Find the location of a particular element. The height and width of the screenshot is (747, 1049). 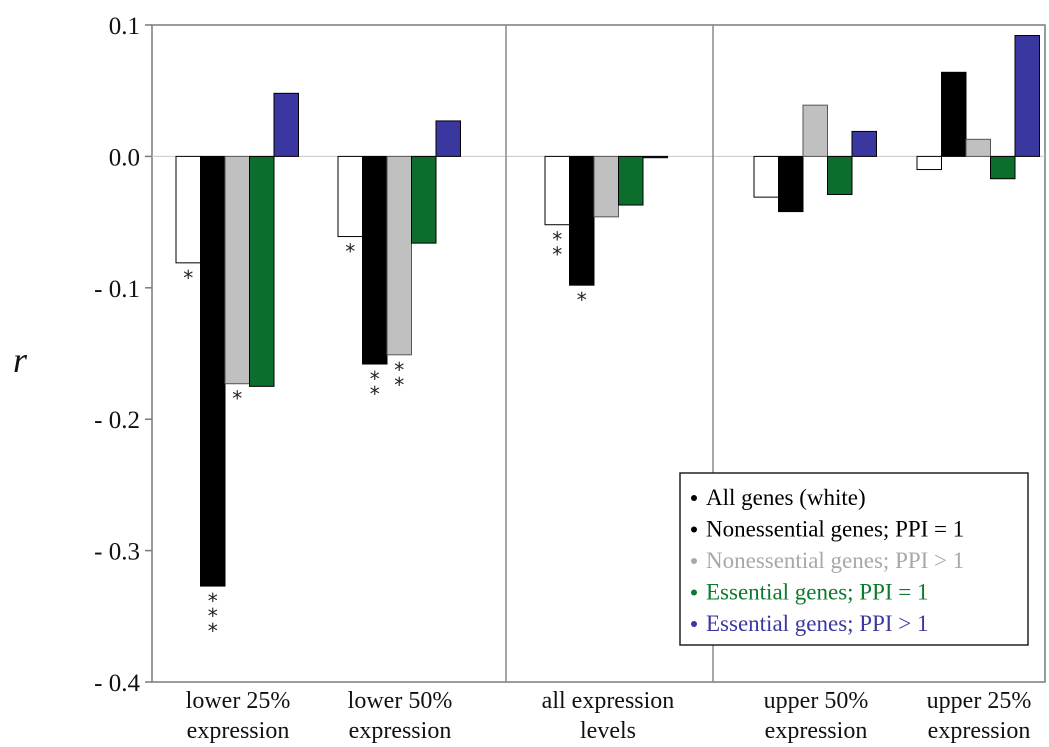

legend-entry: Nonessential genes; PPI = 1 is located at coordinates (835, 529).